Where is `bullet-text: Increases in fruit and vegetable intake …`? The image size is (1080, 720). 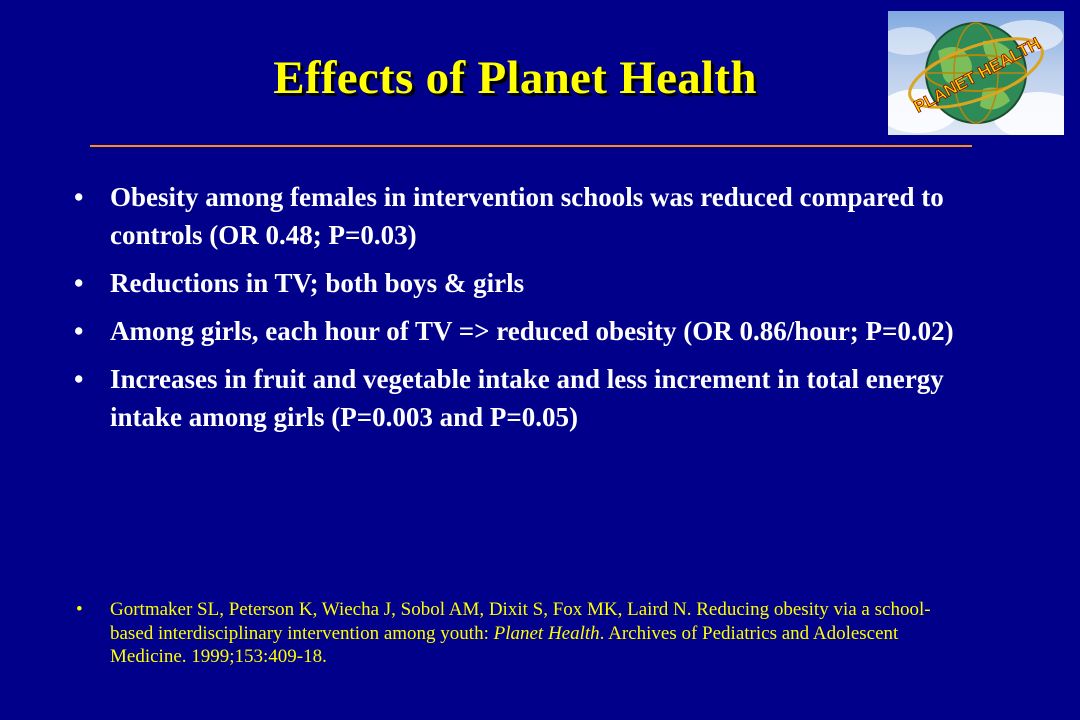 bullet-text: Increases in fruit and vegetable intake … is located at coordinates (527, 398).